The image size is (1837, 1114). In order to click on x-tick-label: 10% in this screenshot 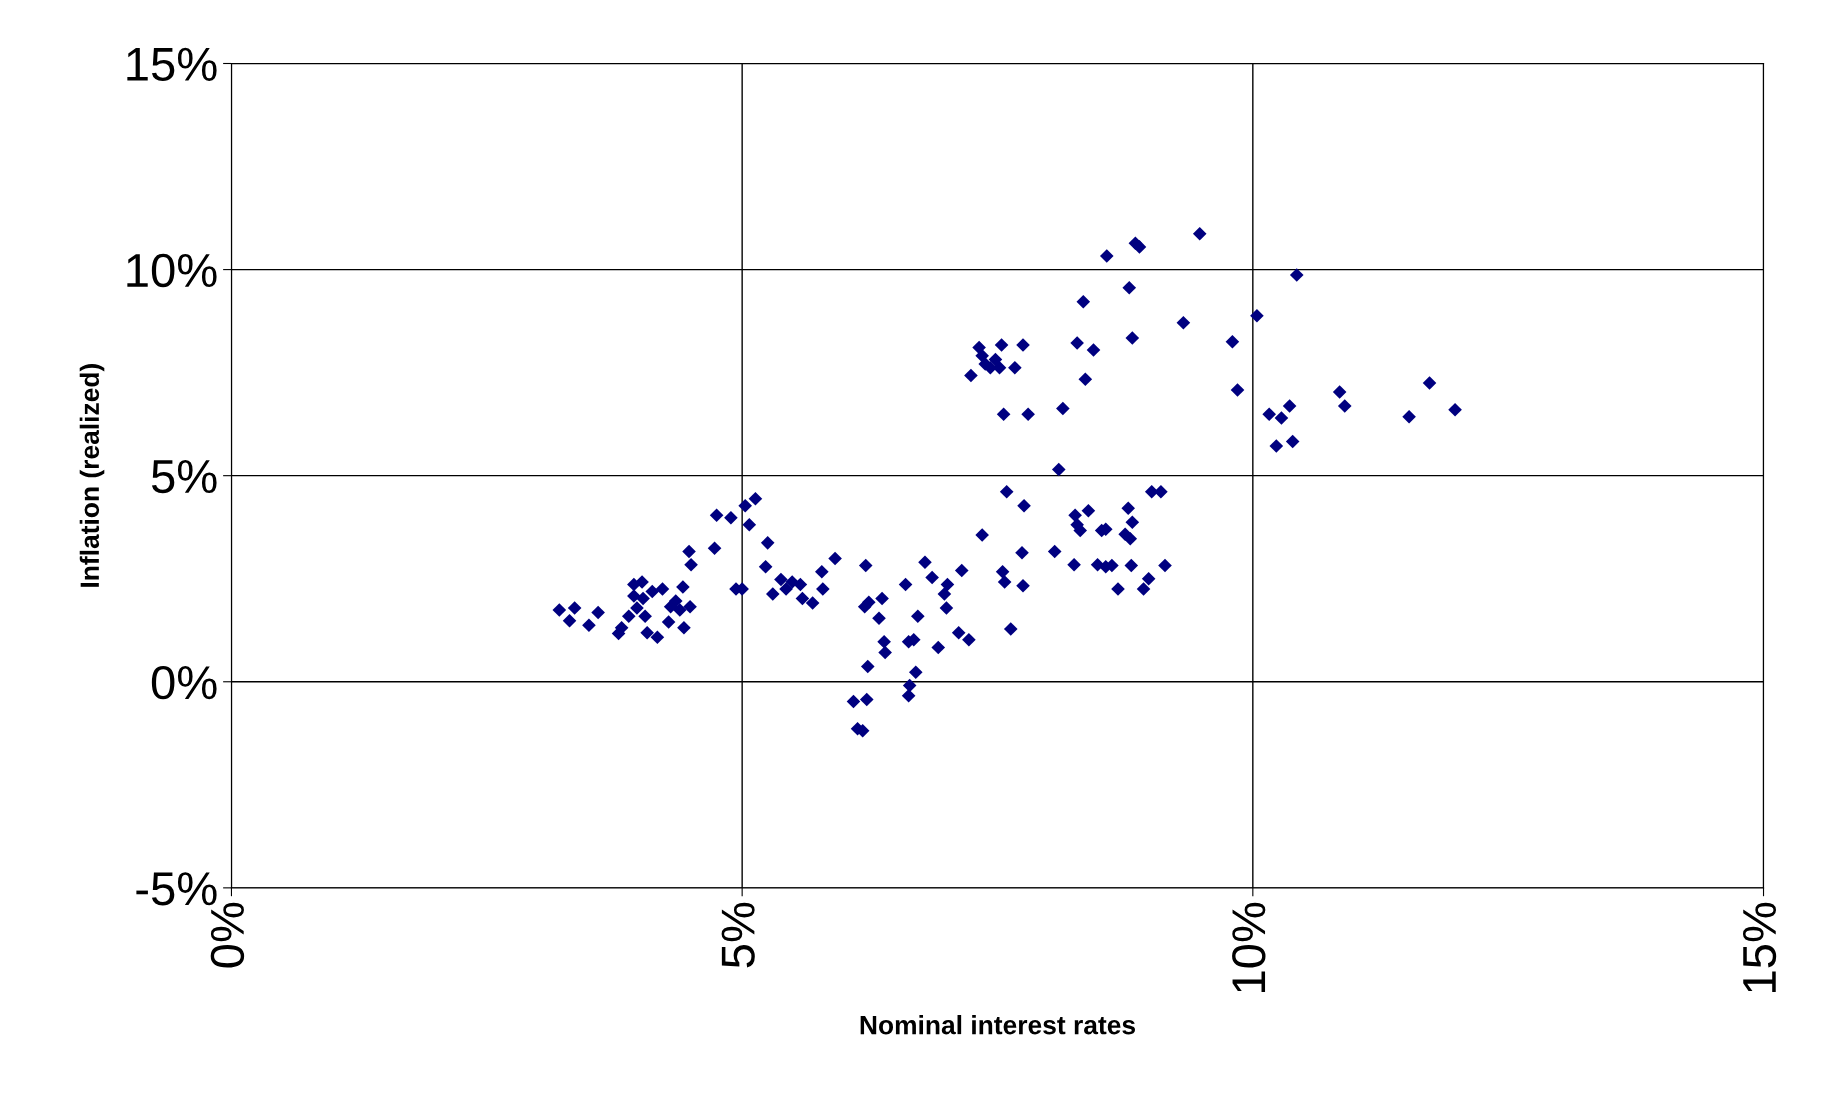, I will do `click(1249, 947)`.